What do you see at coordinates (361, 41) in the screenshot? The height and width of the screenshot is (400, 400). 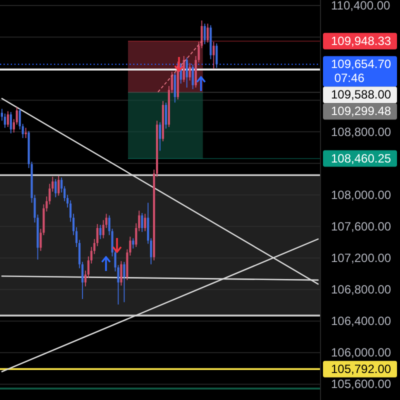 I see `ref-line-label: 109,948.33` at bounding box center [361, 41].